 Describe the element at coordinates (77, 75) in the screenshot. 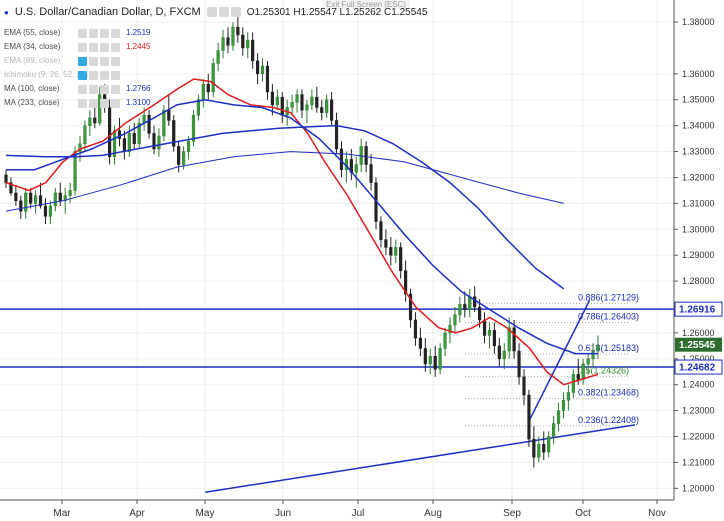

I see `legend-row: Ichimoku (9, 26, 52, 26)` at that location.